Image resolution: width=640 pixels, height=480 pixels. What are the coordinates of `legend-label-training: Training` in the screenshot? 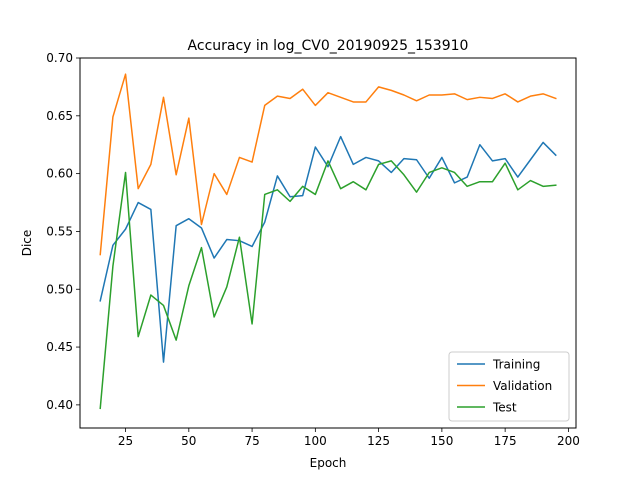 It's located at (516, 365).